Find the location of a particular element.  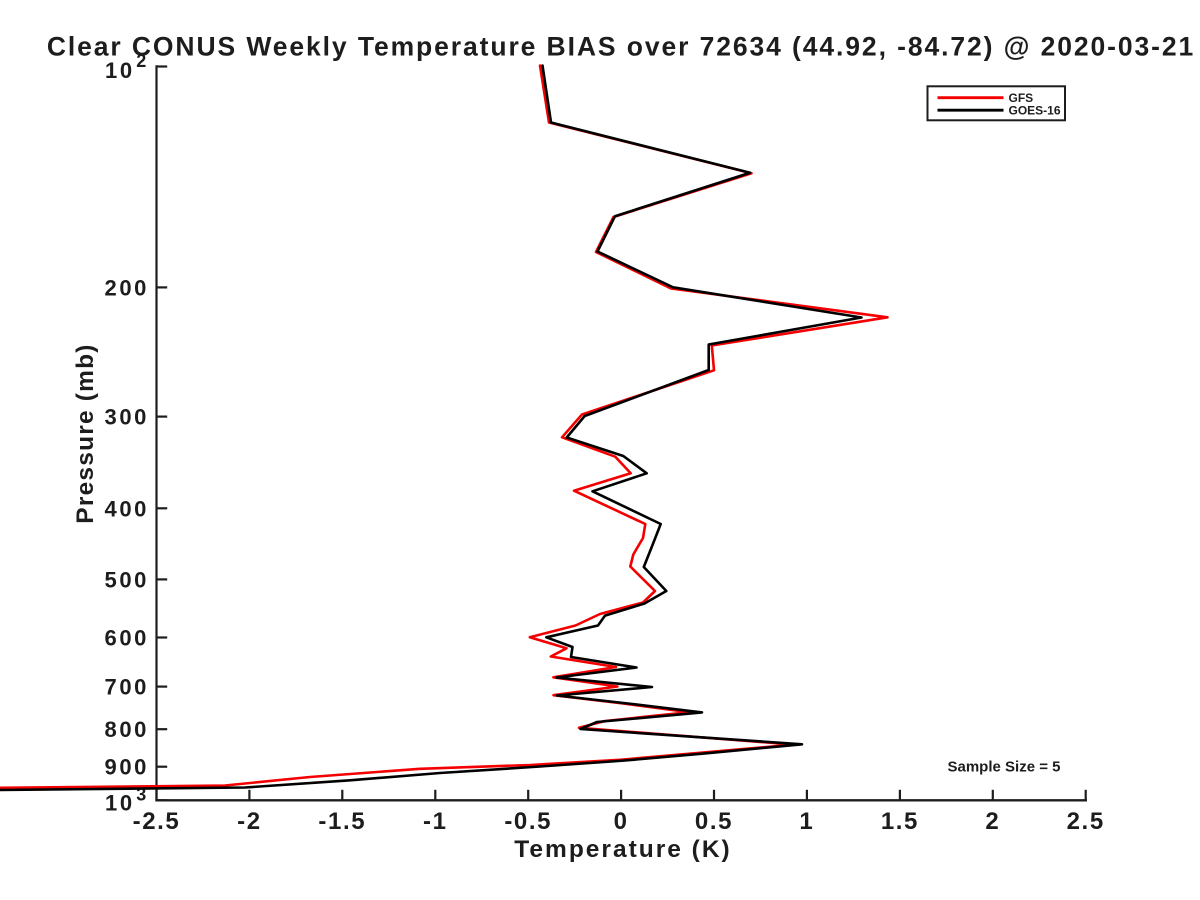

svg-text: 600 is located at coordinates (126, 638).